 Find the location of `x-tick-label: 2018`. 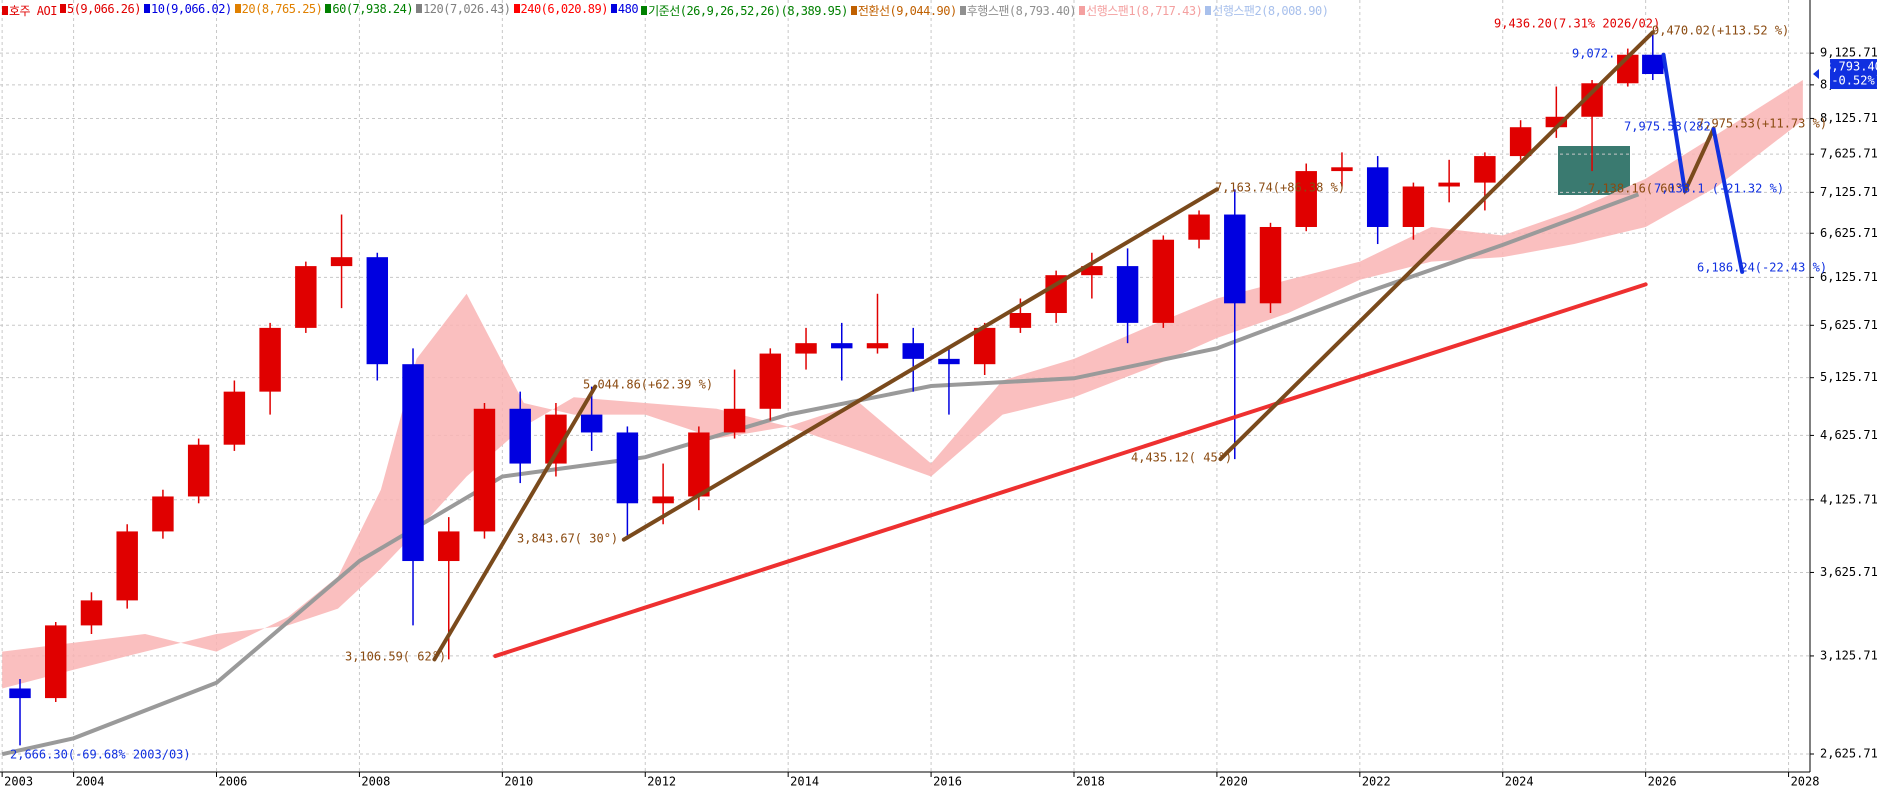

x-tick-label: 2018 is located at coordinates (1090, 782).